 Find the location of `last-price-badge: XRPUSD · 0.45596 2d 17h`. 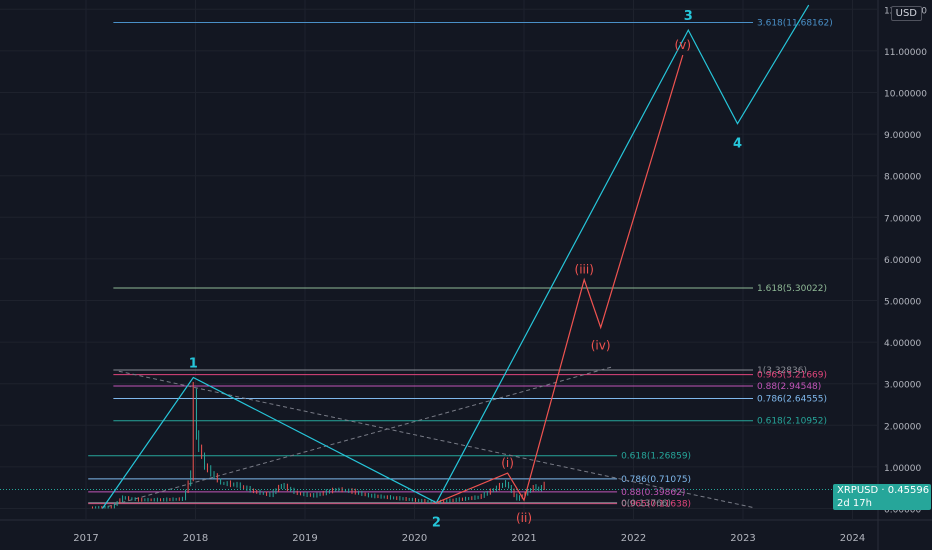

last-price-badge: XRPUSD · 0.45596 2d 17h is located at coordinates (882, 497).